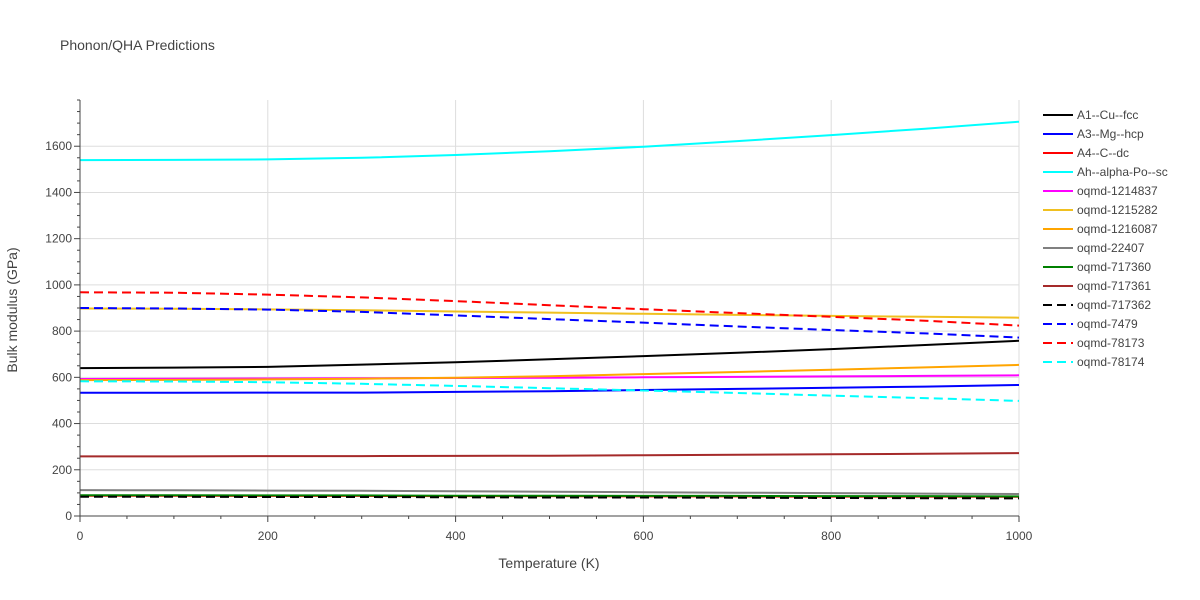  I want to click on y-tick-label: 0, so click(68, 516).